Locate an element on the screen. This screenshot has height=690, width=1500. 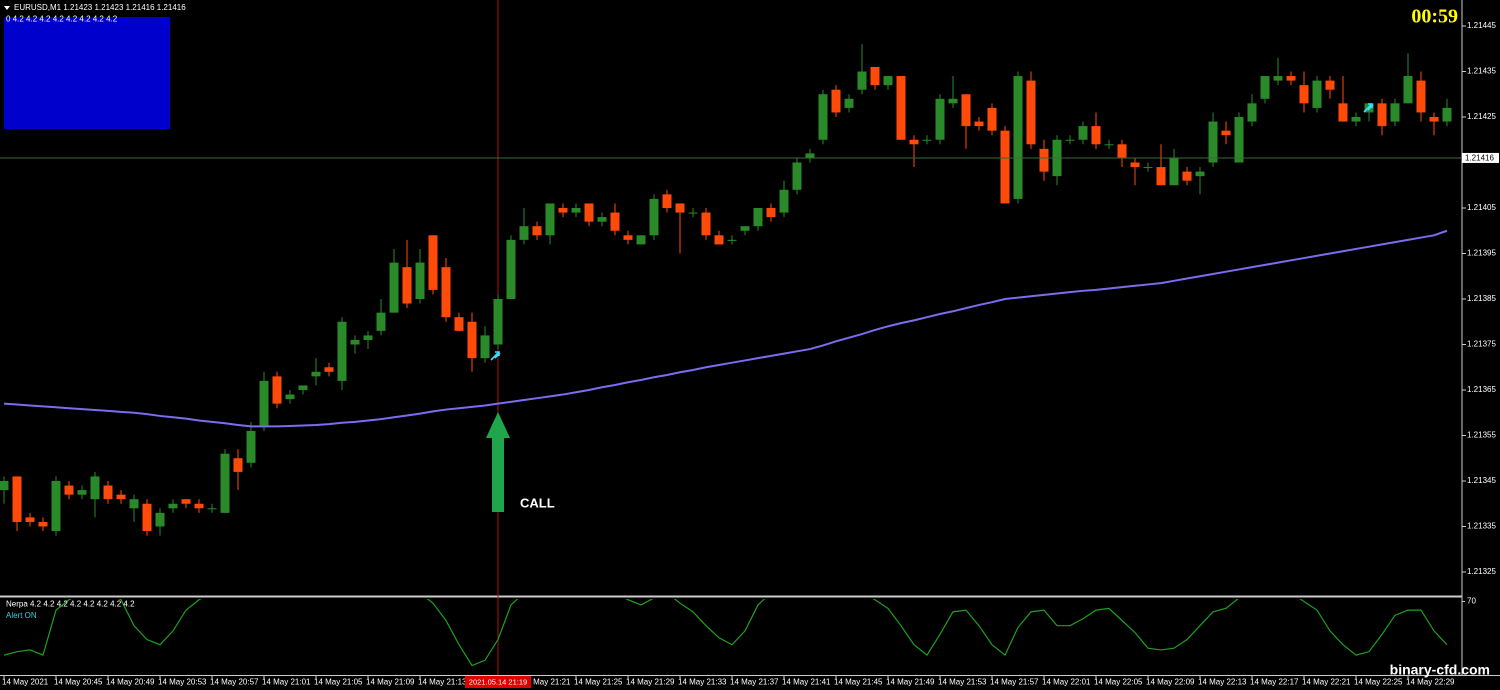
current-price-box is located at coordinates (1480, 157).